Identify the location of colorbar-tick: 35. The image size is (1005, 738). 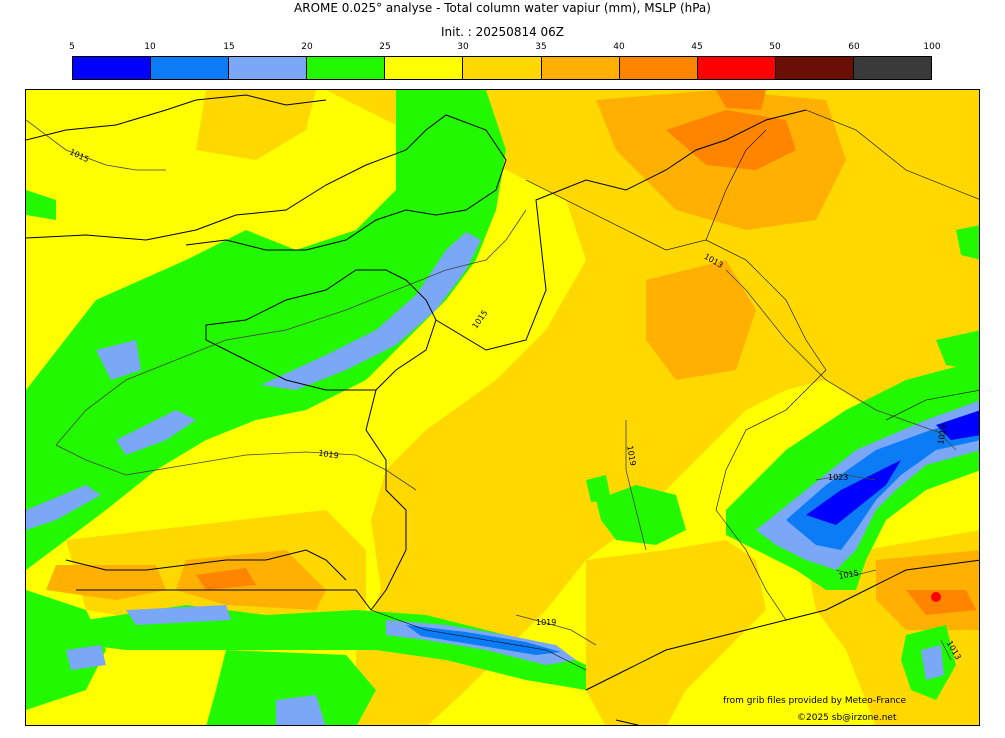
(541, 47).